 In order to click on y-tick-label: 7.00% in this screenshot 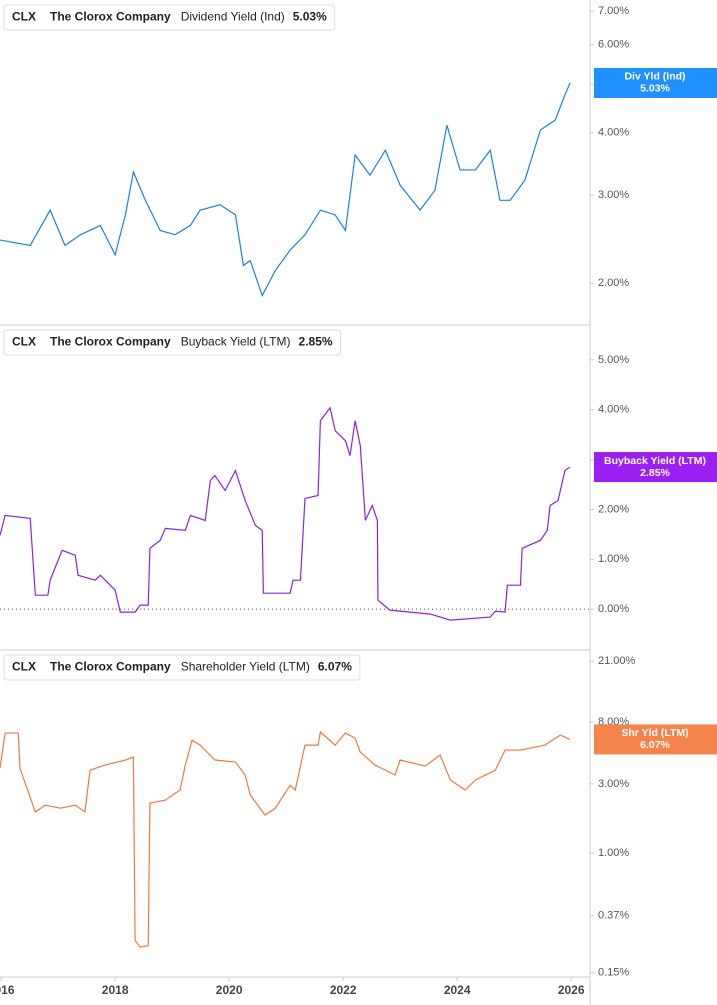, I will do `click(613, 11)`.